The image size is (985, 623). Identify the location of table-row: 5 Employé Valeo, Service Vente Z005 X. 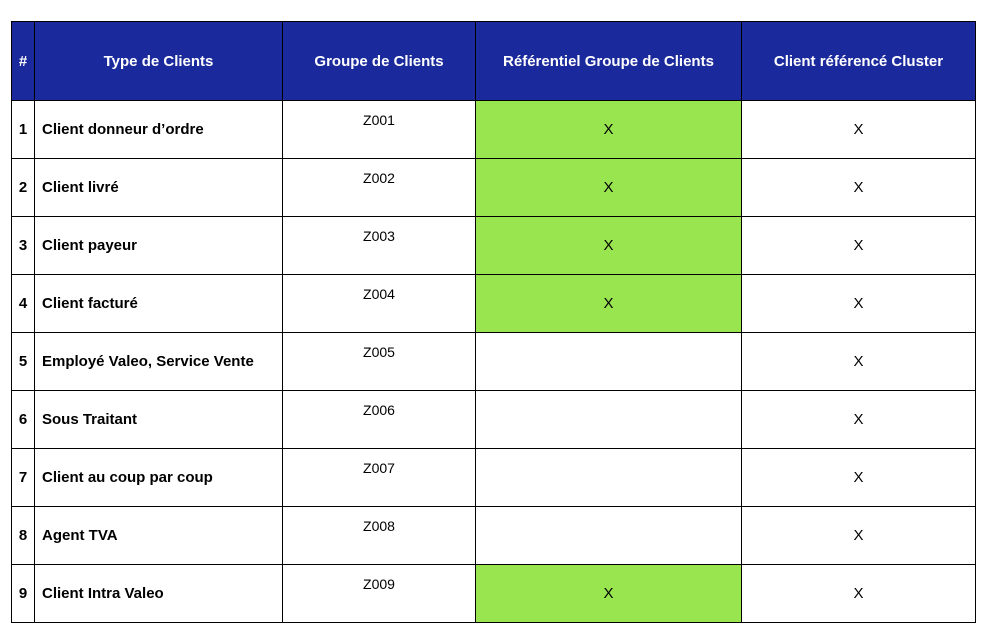
(493, 361).